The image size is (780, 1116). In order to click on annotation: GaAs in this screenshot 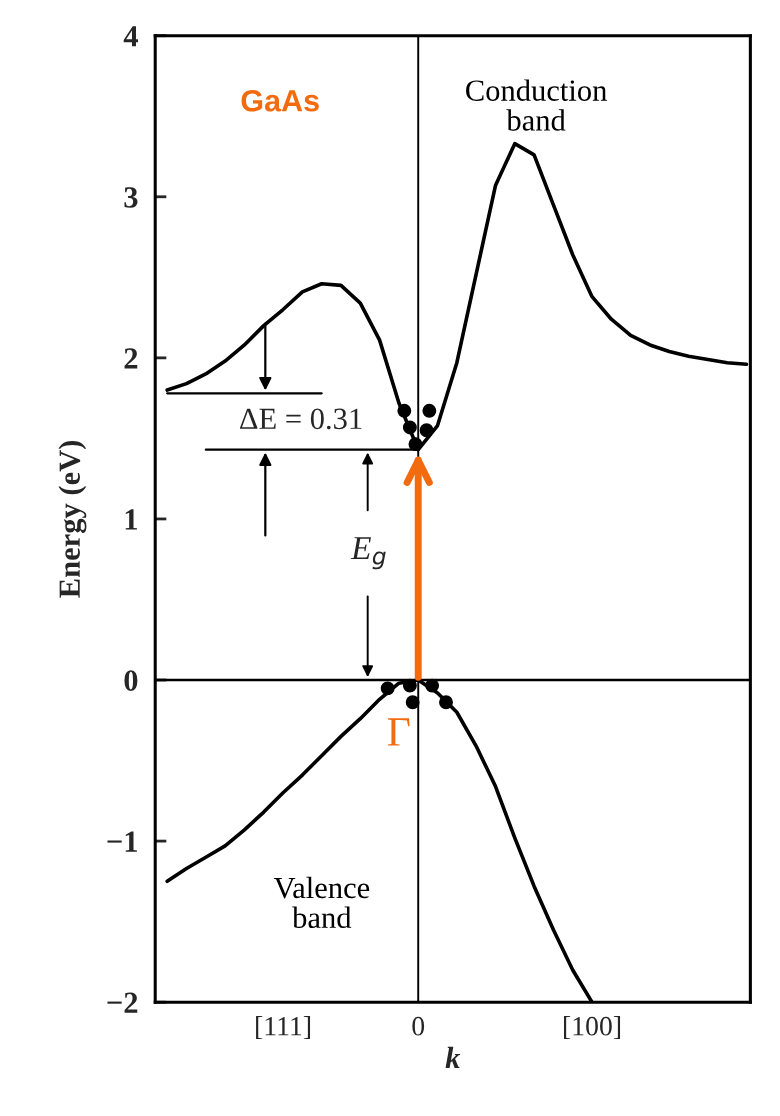, I will do `click(280, 100)`.